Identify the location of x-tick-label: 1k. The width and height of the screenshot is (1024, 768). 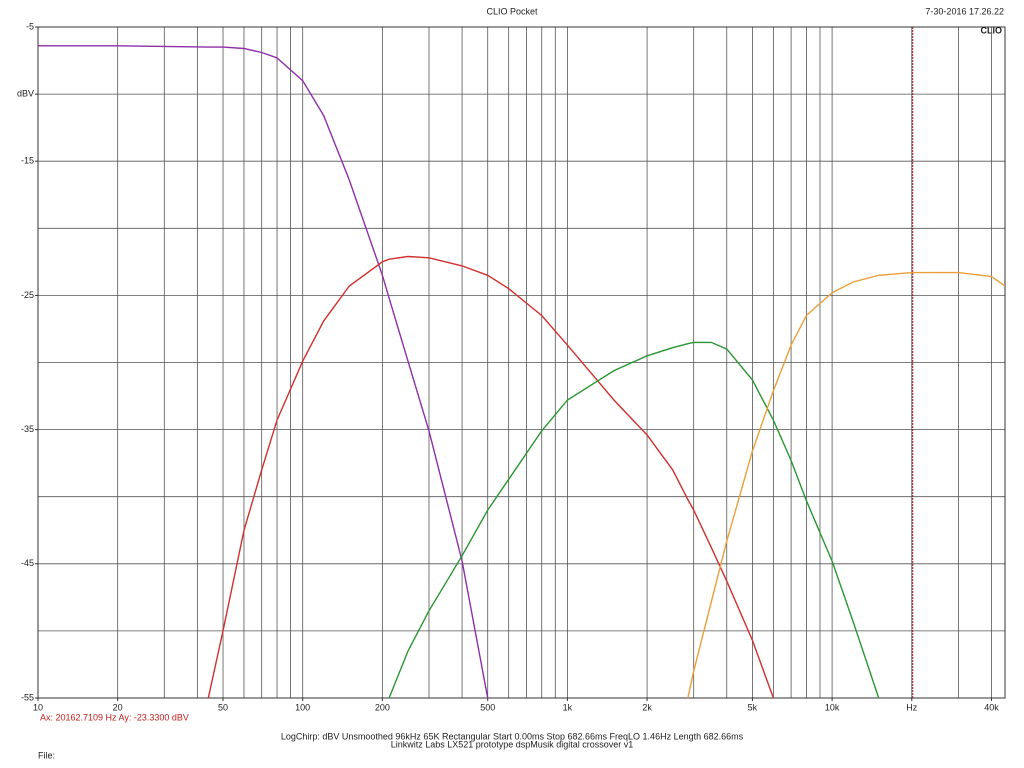
(568, 707).